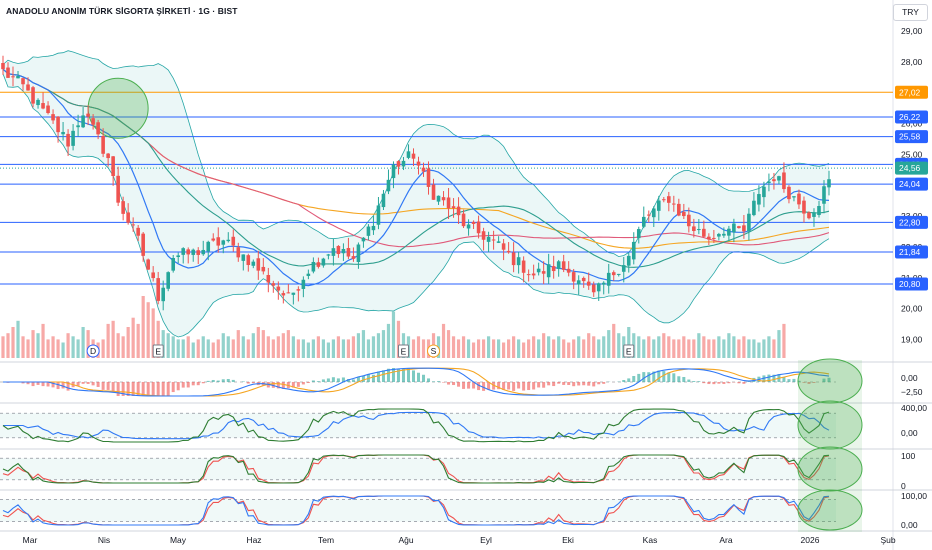 The height and width of the screenshot is (550, 932). I want to click on price-level-tag: 25,58, so click(910, 137).